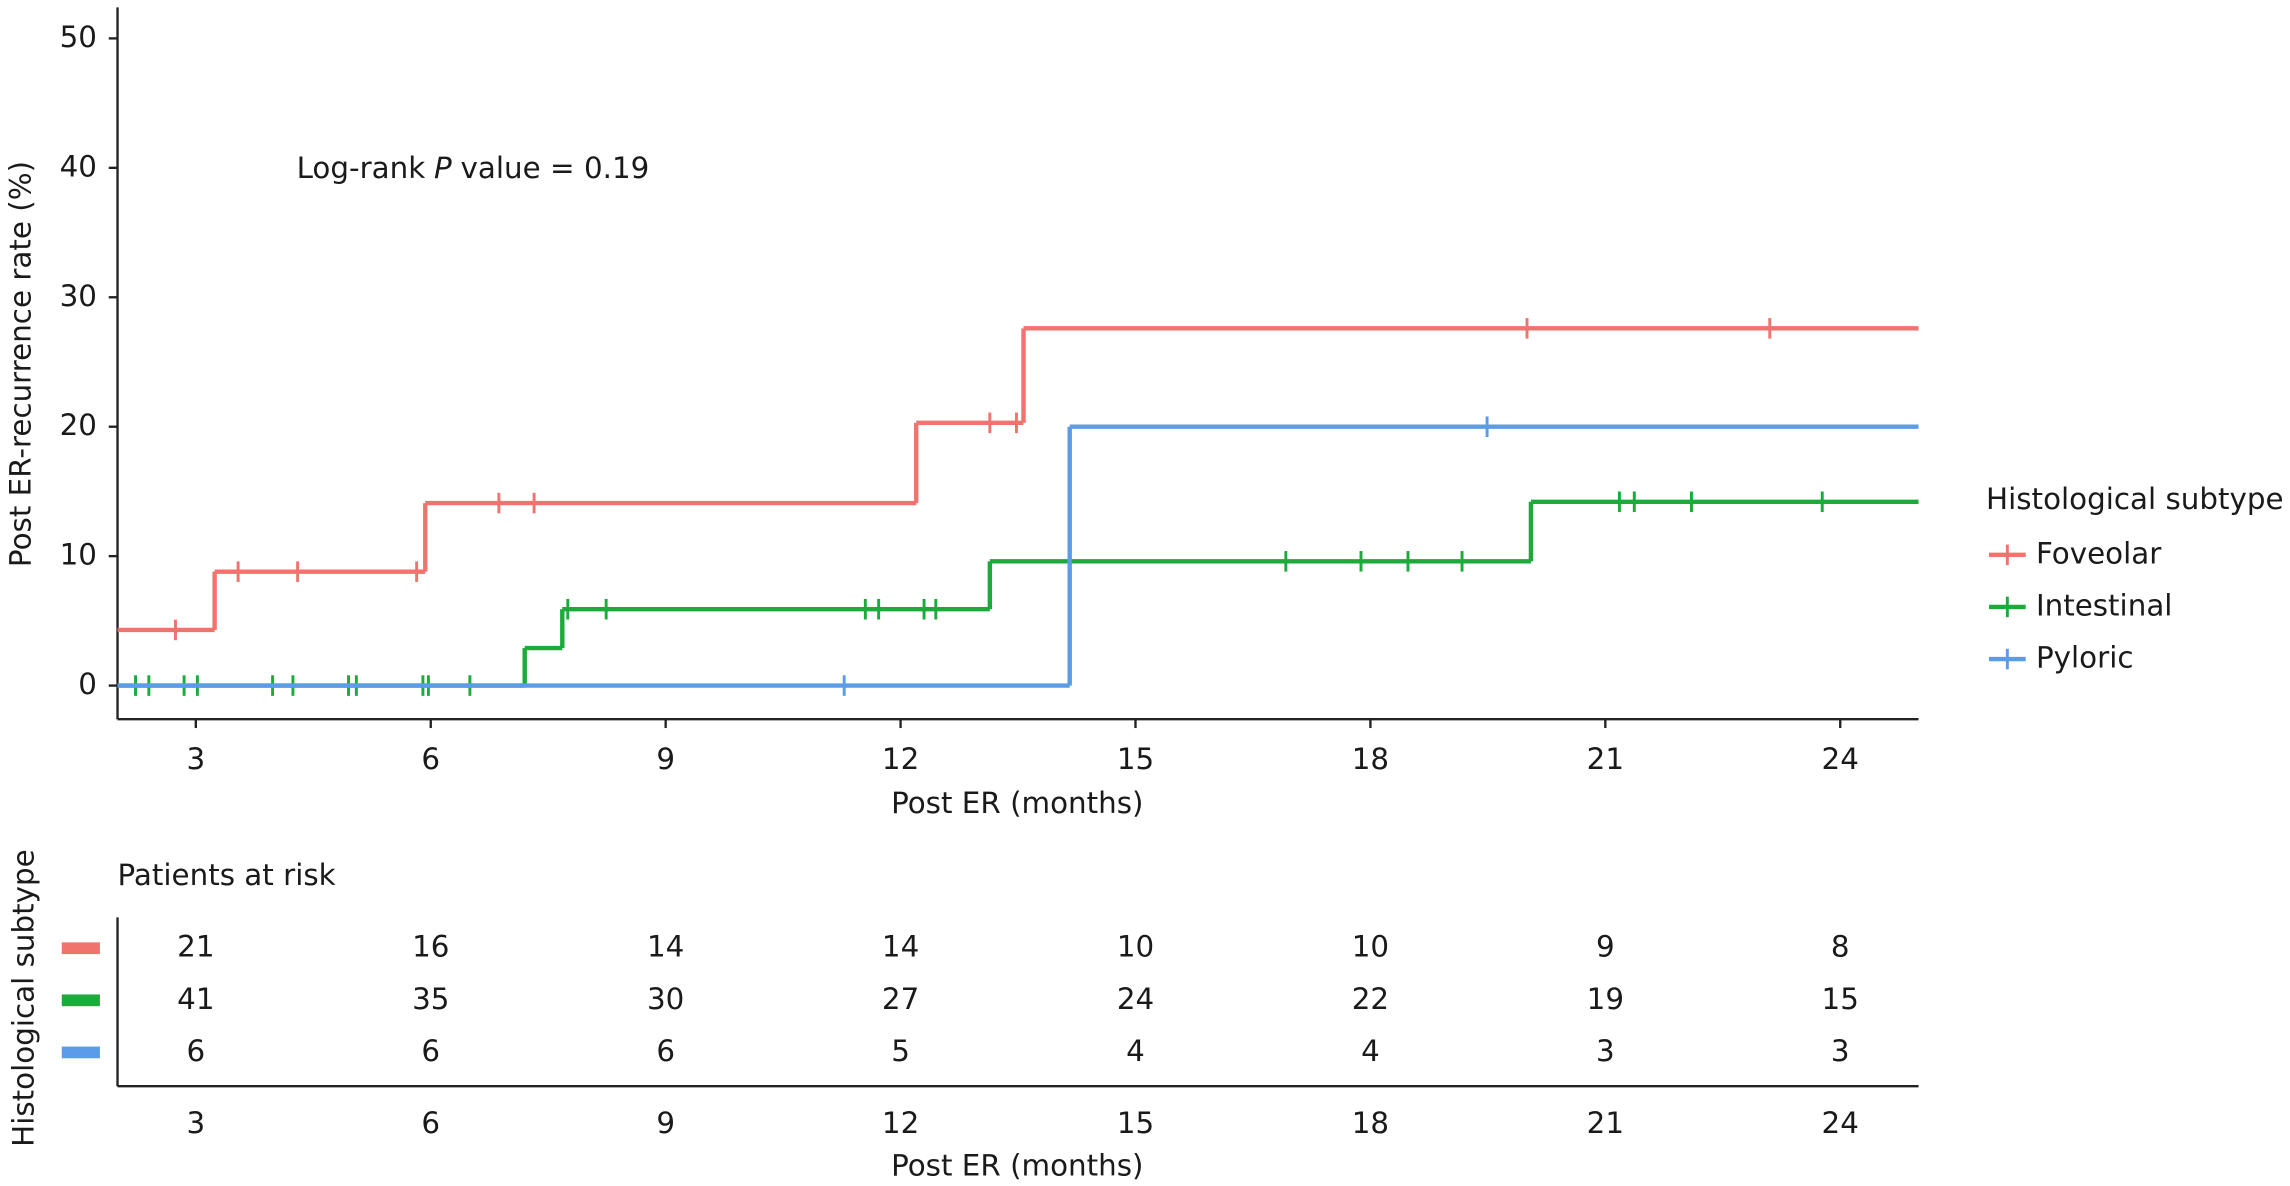 This screenshot has width=2290, height=1186. What do you see at coordinates (900, 1123) in the screenshot?
I see `risk-x-tick-label: 12` at bounding box center [900, 1123].